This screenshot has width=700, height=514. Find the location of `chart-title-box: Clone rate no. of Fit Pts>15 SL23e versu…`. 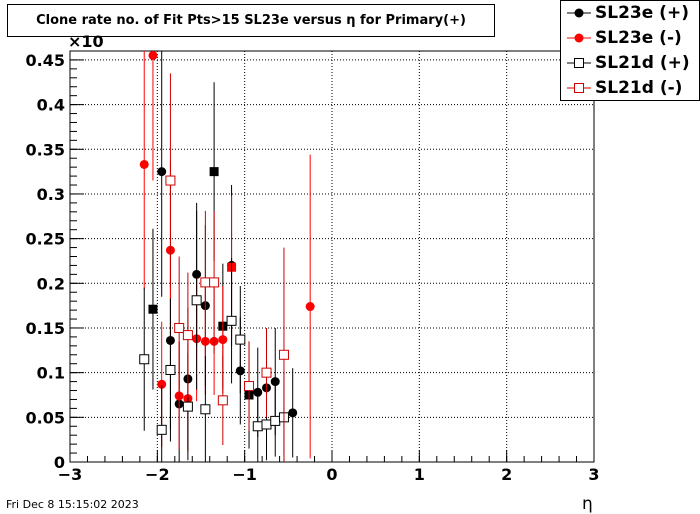

chart-title-box: Clone rate no. of Fit Pts>15 SL23e versu… is located at coordinates (251, 20).